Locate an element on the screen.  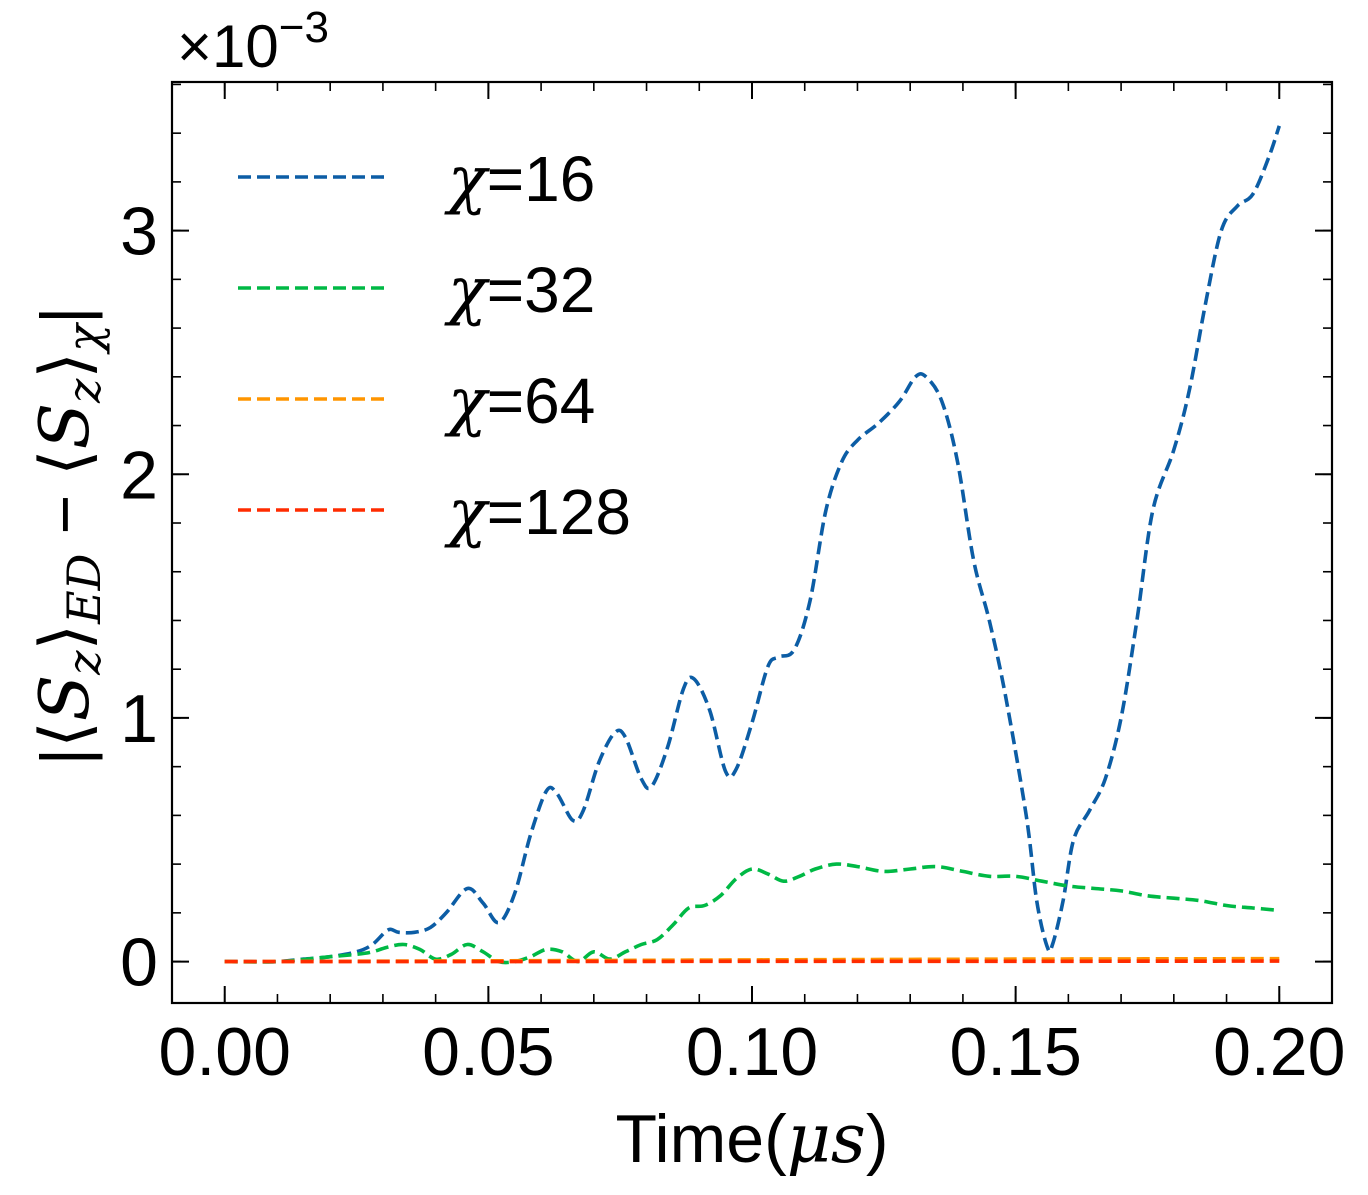
y-title-z2: z is located at coordinates (84, 391).